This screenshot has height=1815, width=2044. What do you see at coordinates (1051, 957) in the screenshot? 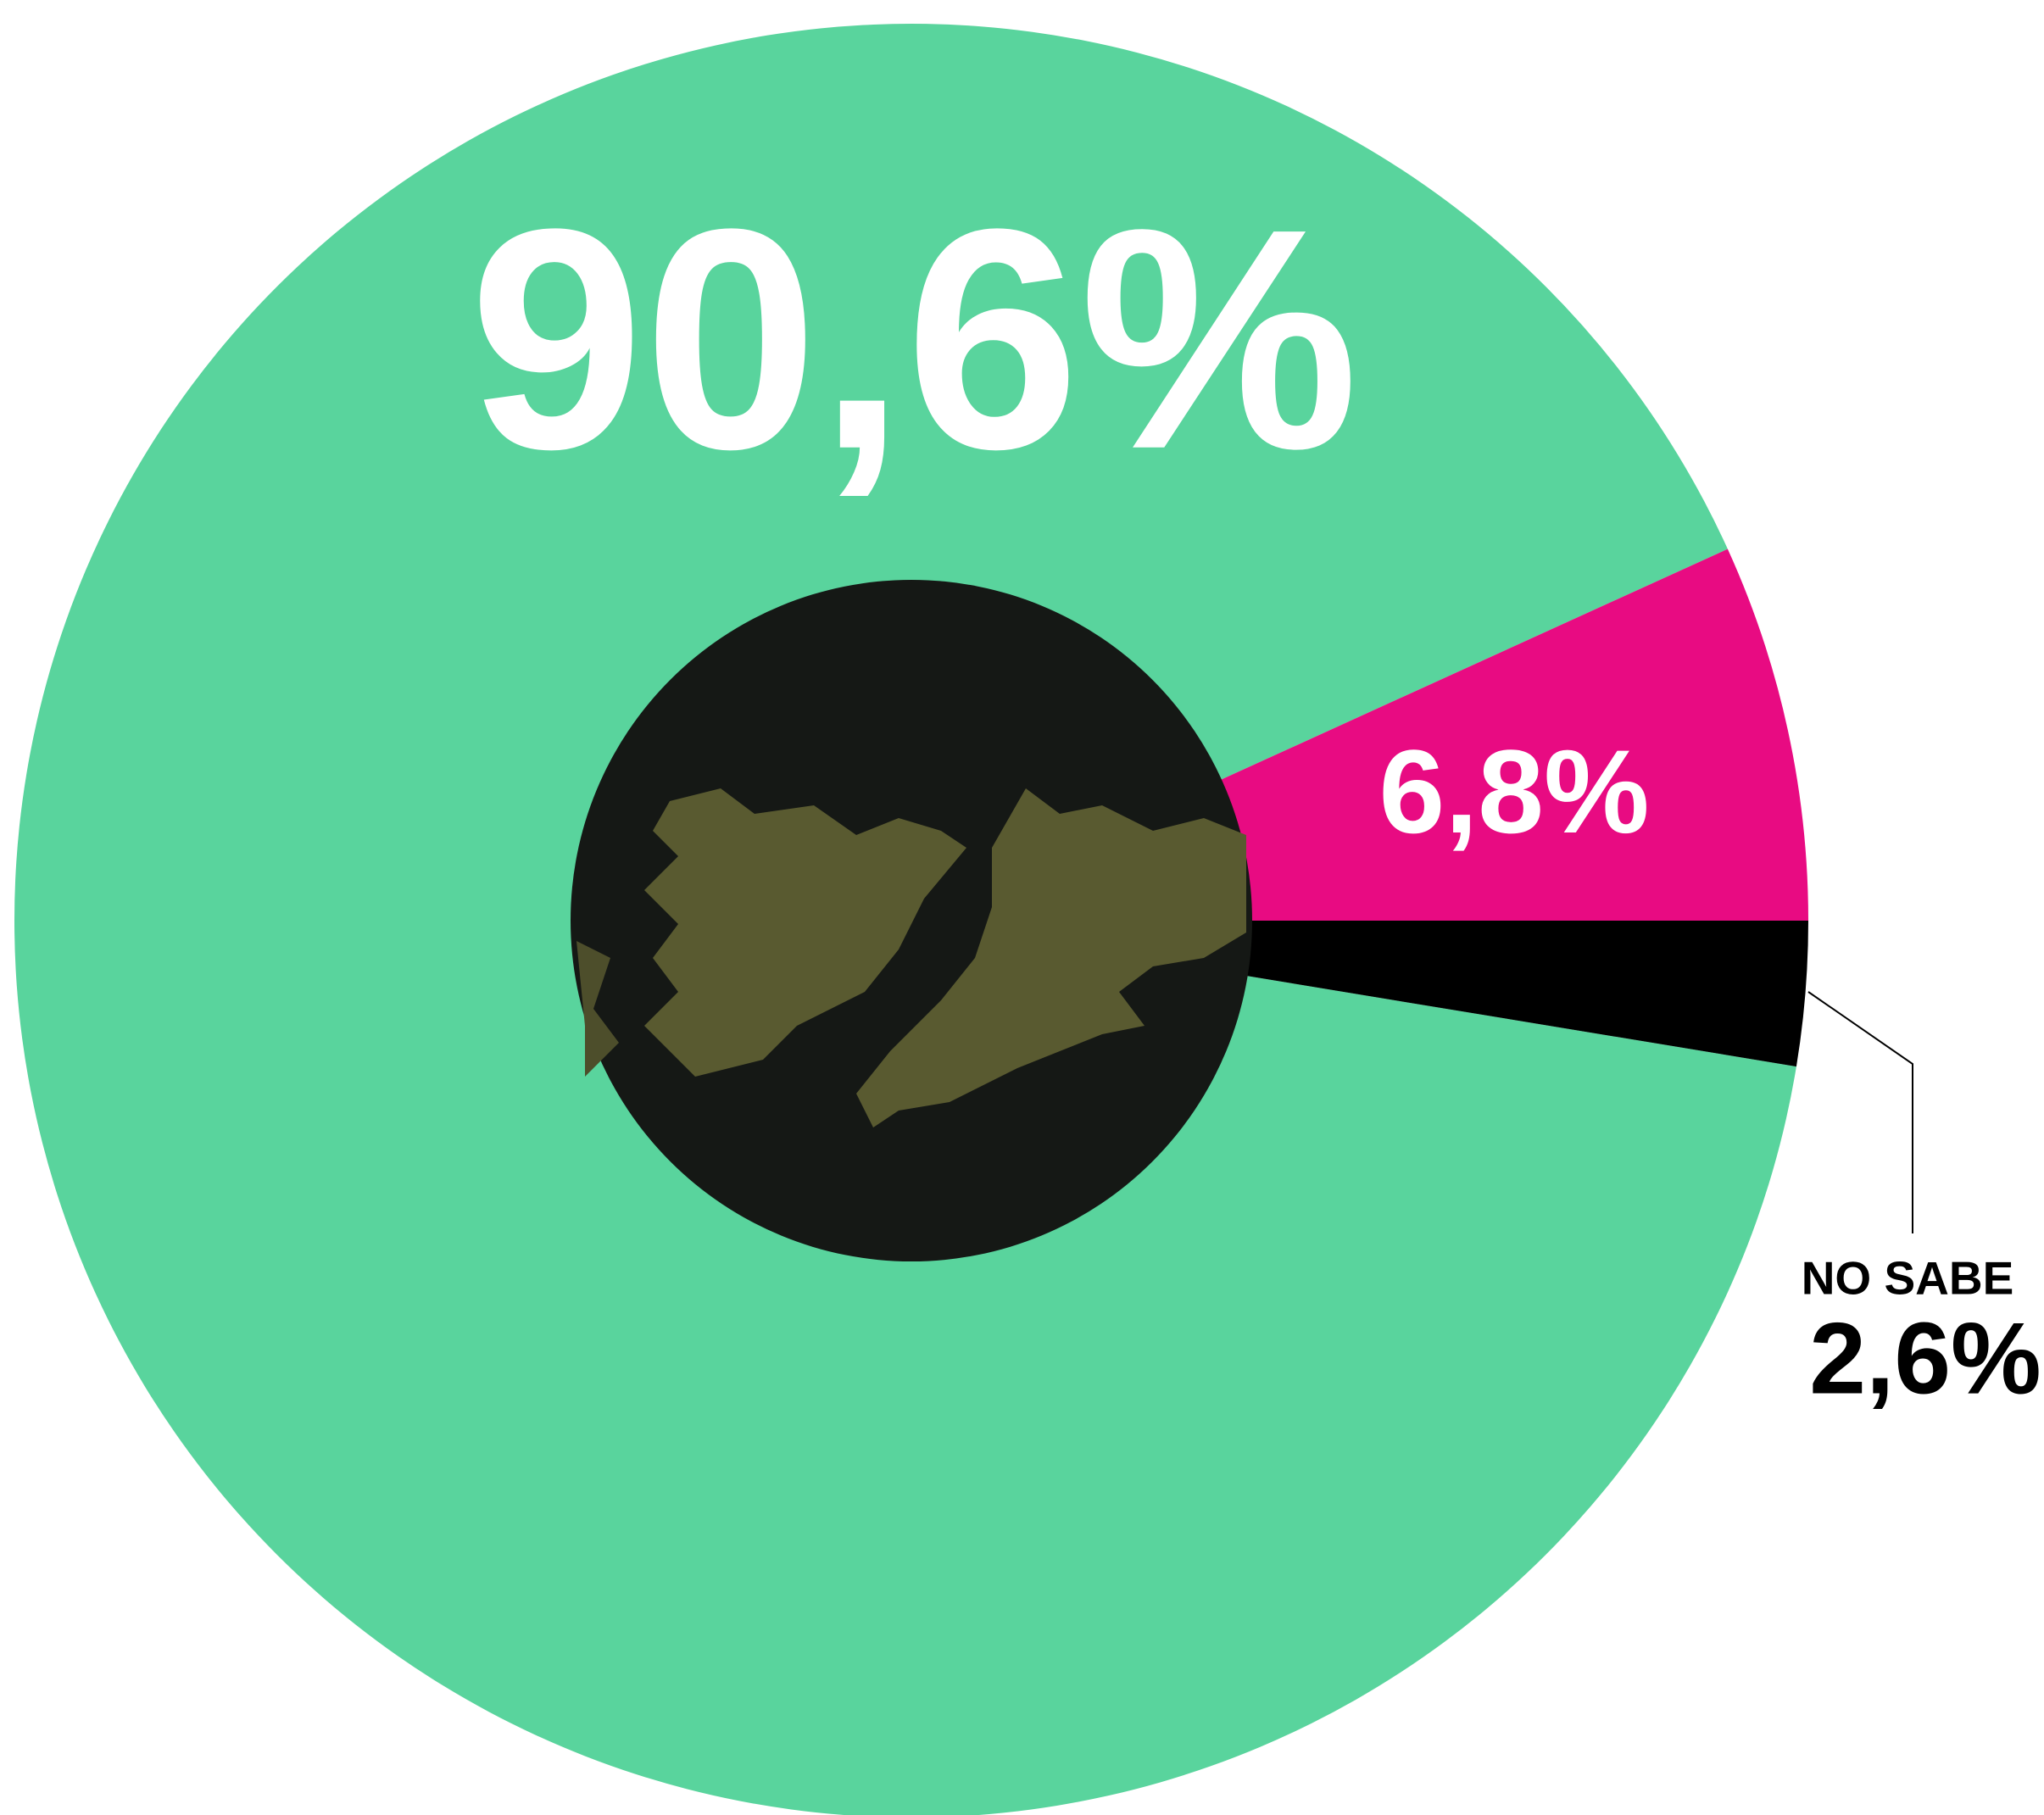
I see `map-east-island` at bounding box center [1051, 957].